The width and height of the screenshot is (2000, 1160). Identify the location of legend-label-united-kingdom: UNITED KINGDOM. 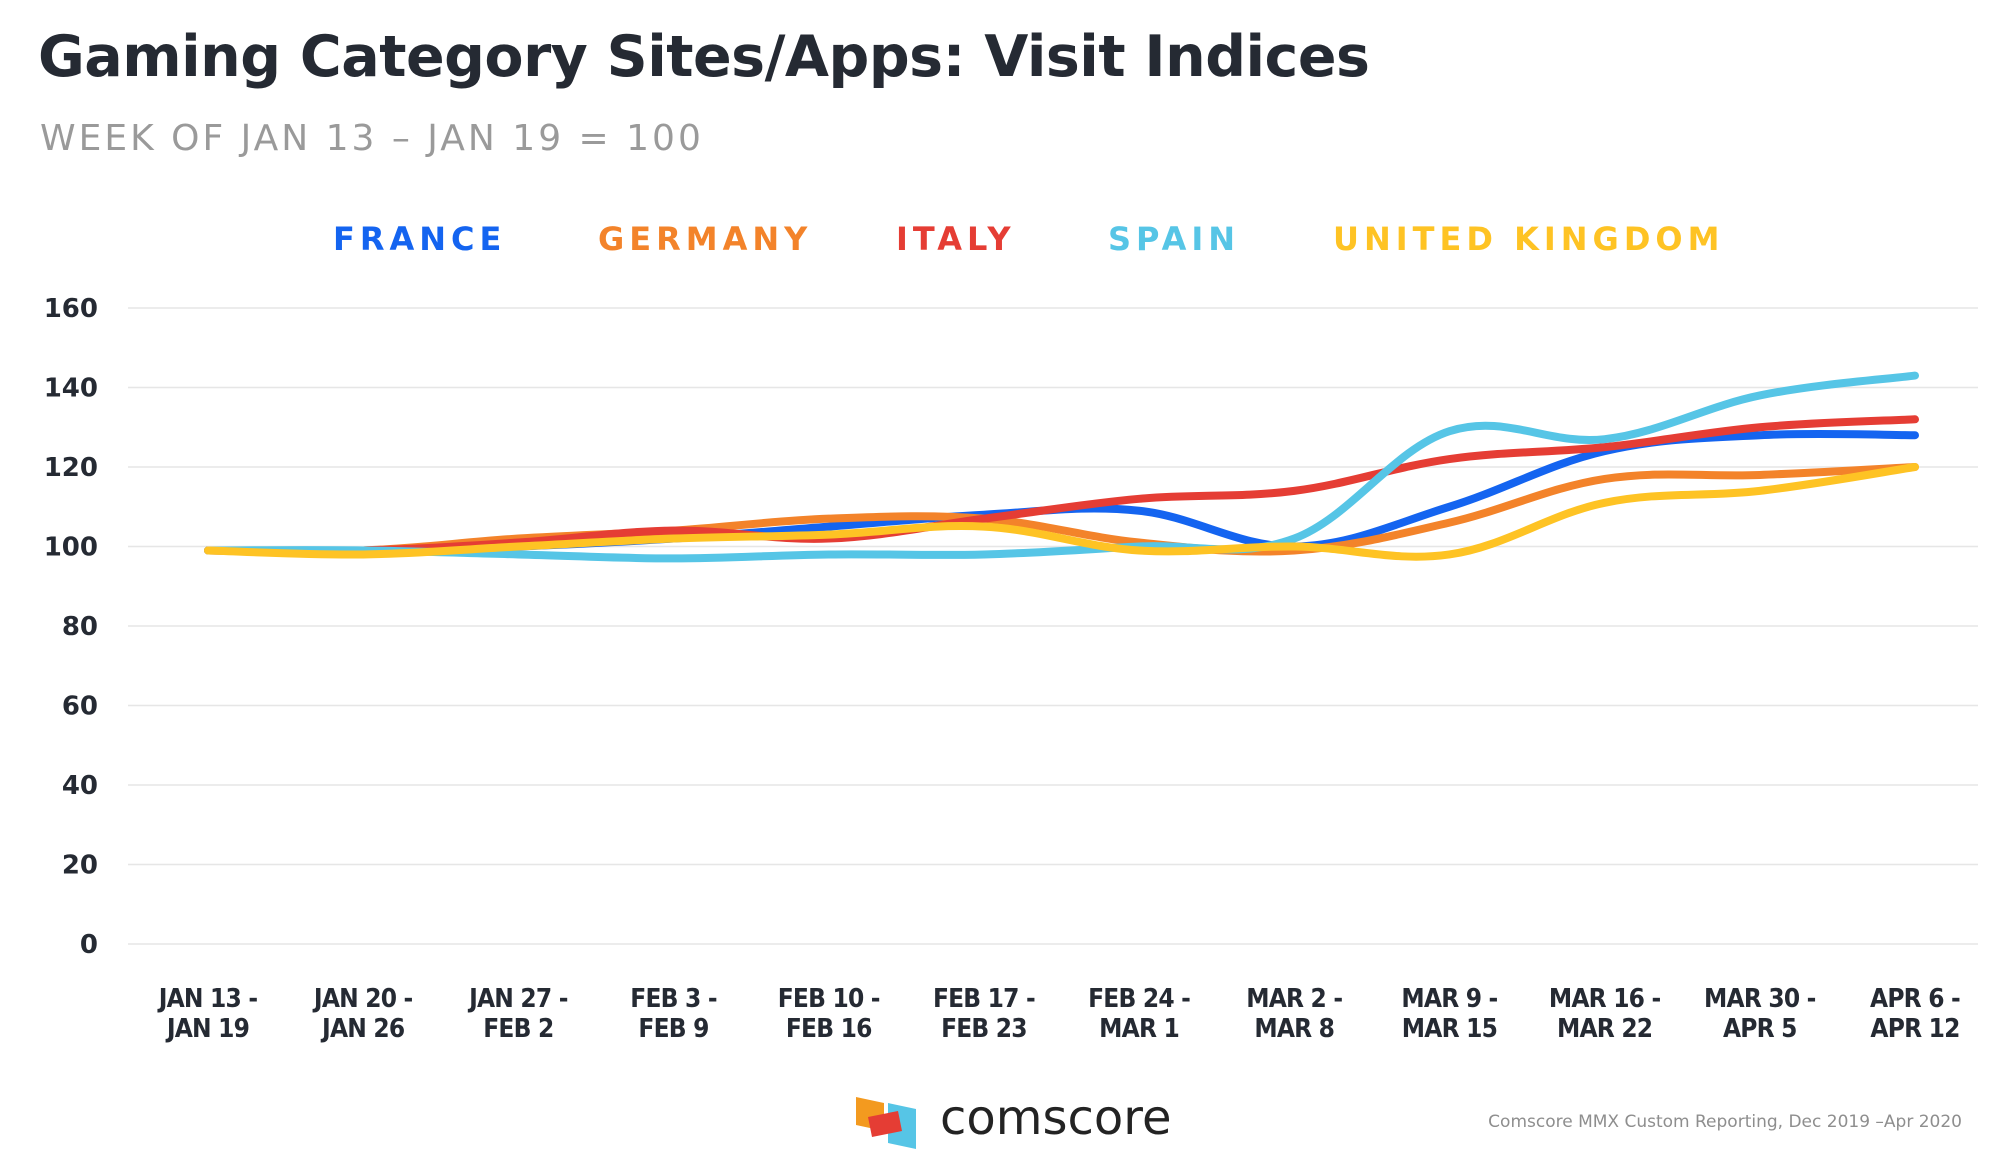
(1528, 239).